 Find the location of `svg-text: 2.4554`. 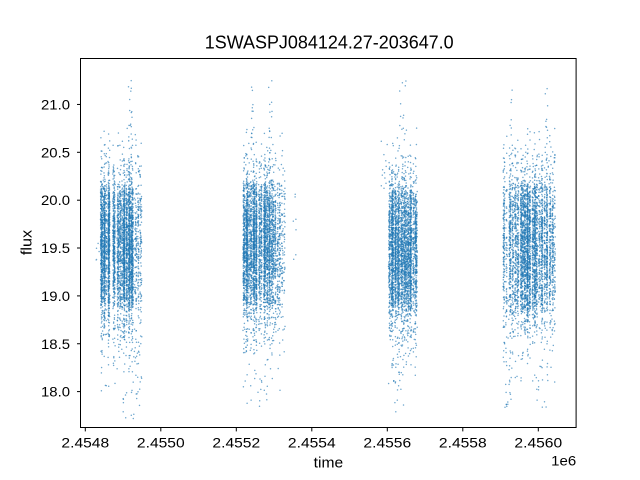

svg-text: 2.4554 is located at coordinates (312, 442).